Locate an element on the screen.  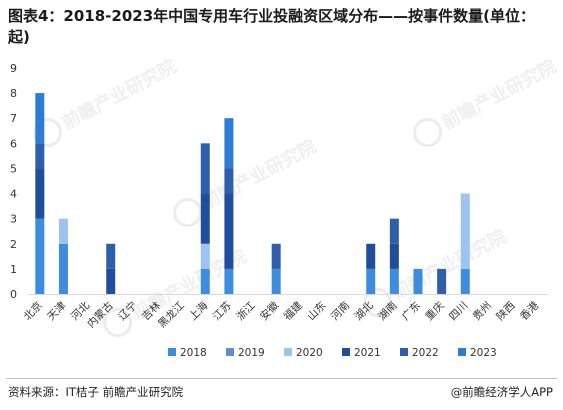
y-tick-label: 4 is located at coordinates (13, 194).